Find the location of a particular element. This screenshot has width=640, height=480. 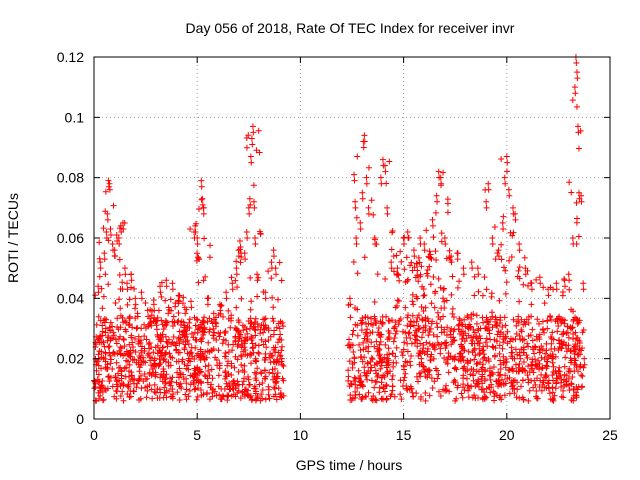

y-tick-label: 0.06 is located at coordinates (70, 238).